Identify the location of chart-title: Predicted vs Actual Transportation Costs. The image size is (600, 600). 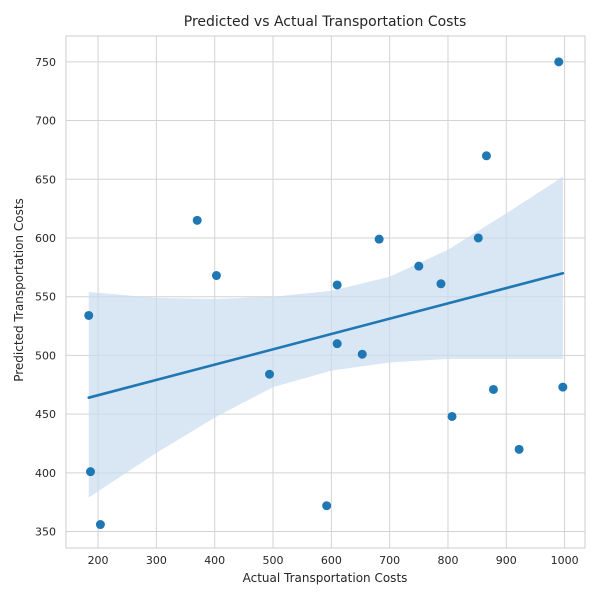
(325, 22).